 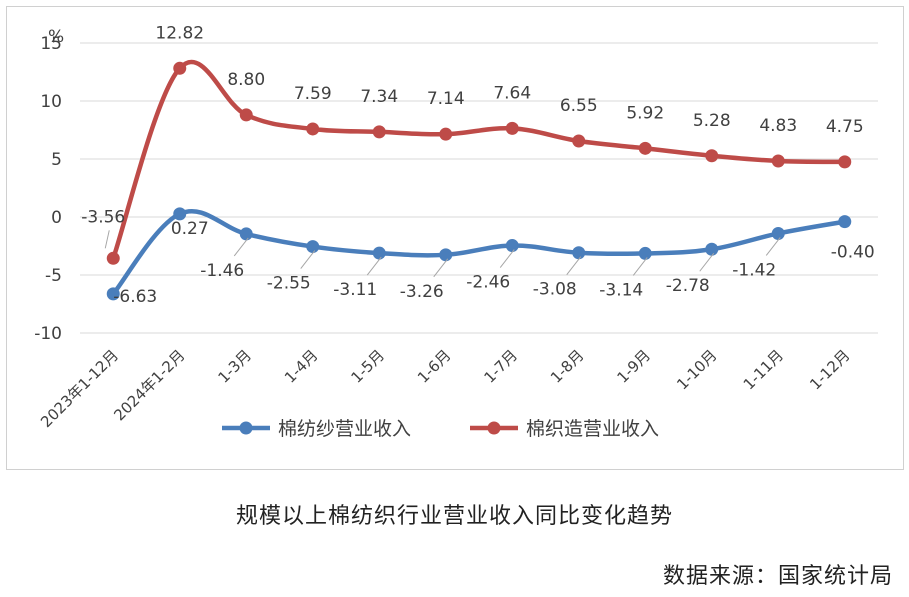 What do you see at coordinates (56, 160) in the screenshot?
I see `y-tick-label: 5` at bounding box center [56, 160].